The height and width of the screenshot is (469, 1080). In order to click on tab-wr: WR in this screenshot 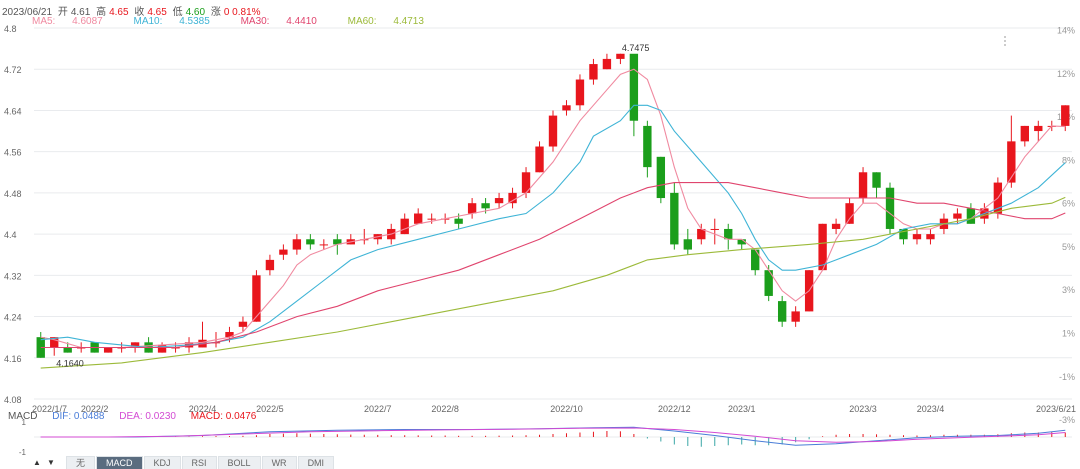, I will do `click(279, 462)`.